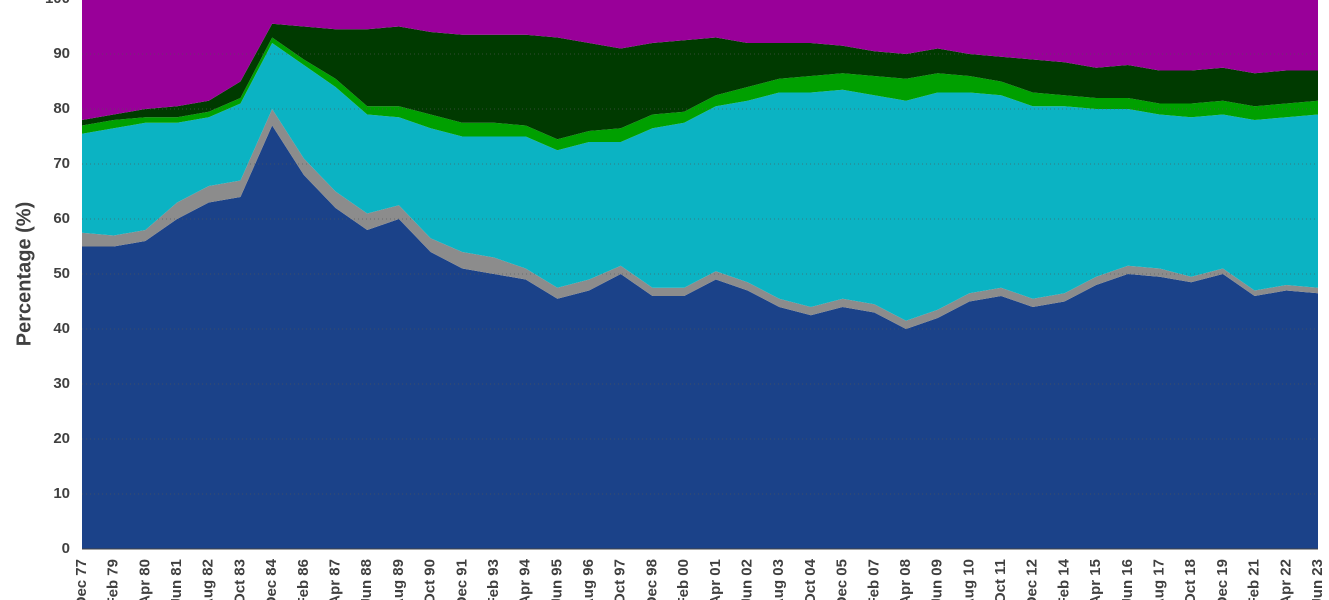 This screenshot has height=600, width=1329. What do you see at coordinates (683, 579) in the screenshot?
I see `x-tick-label: Feb 00` at bounding box center [683, 579].